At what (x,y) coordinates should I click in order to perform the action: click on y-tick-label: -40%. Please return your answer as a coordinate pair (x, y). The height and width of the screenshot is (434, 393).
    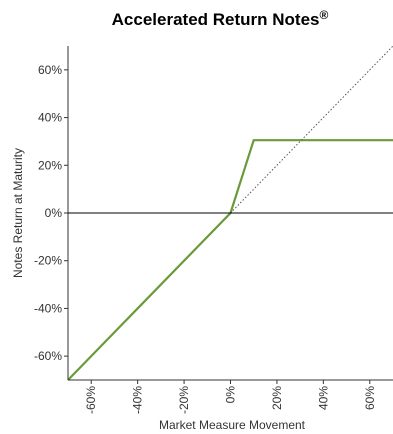
    Looking at the image, I should click on (48, 308).